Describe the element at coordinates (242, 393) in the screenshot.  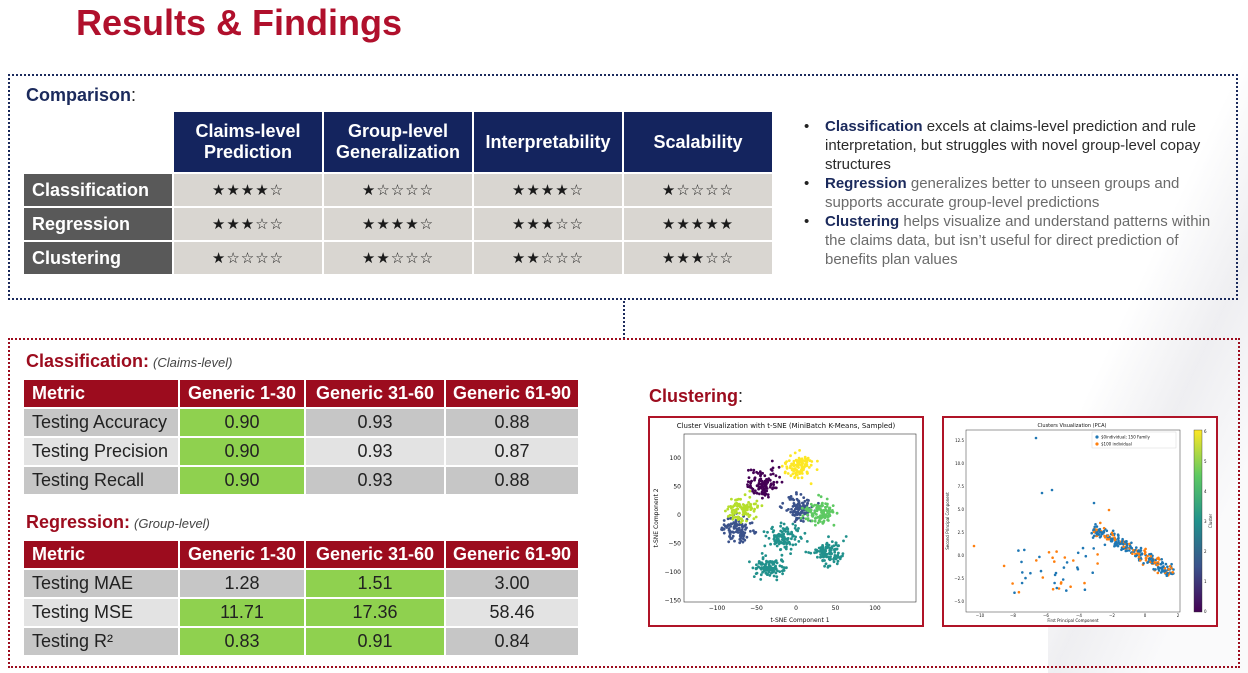
I see `col-header: Generic 1-30` at that location.